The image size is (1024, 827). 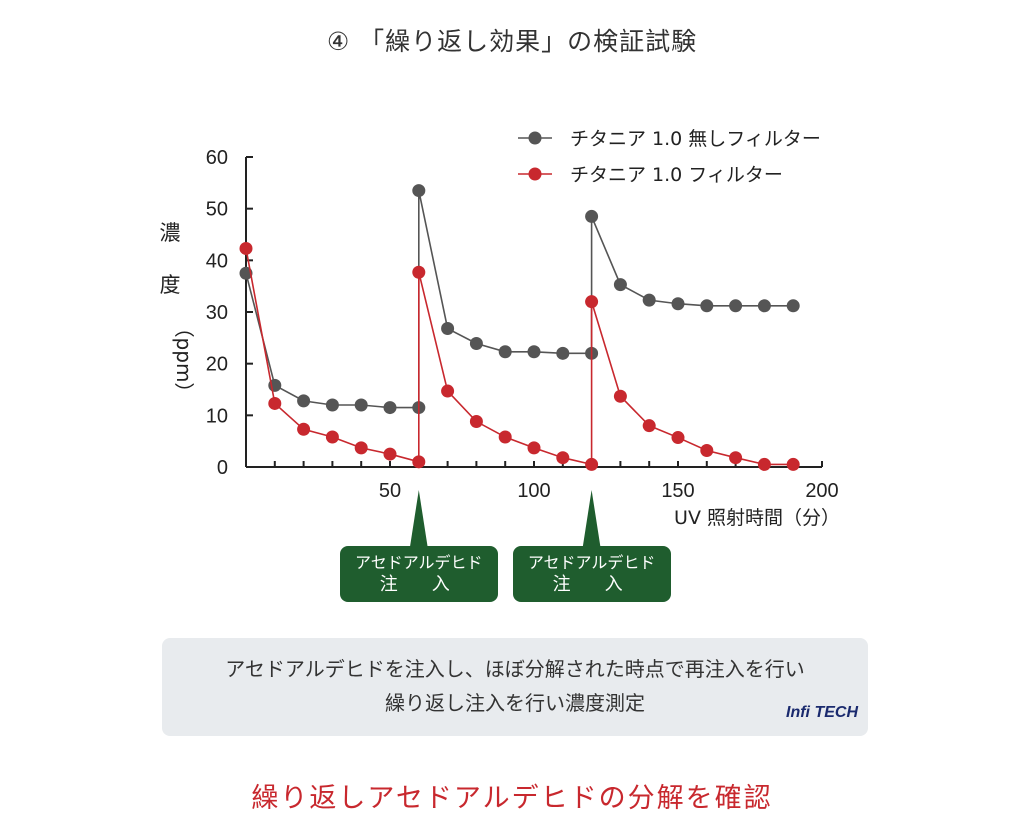 What do you see at coordinates (821, 491) in the screenshot?
I see `x-tick-label: 200` at bounding box center [821, 491].